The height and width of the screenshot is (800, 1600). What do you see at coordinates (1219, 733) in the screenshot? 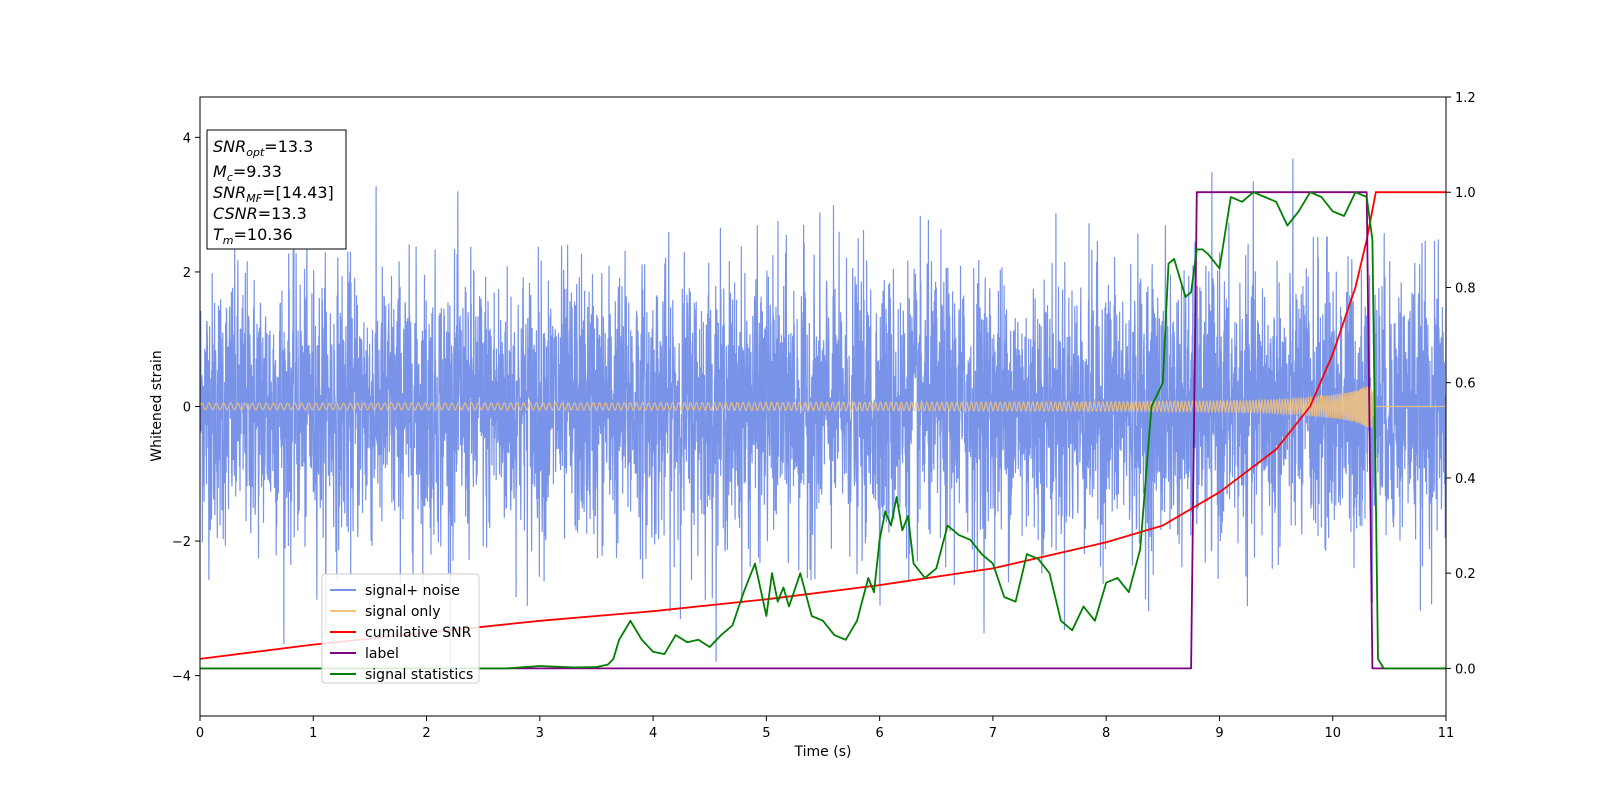
I see `x-tick-label: 9` at bounding box center [1219, 733].